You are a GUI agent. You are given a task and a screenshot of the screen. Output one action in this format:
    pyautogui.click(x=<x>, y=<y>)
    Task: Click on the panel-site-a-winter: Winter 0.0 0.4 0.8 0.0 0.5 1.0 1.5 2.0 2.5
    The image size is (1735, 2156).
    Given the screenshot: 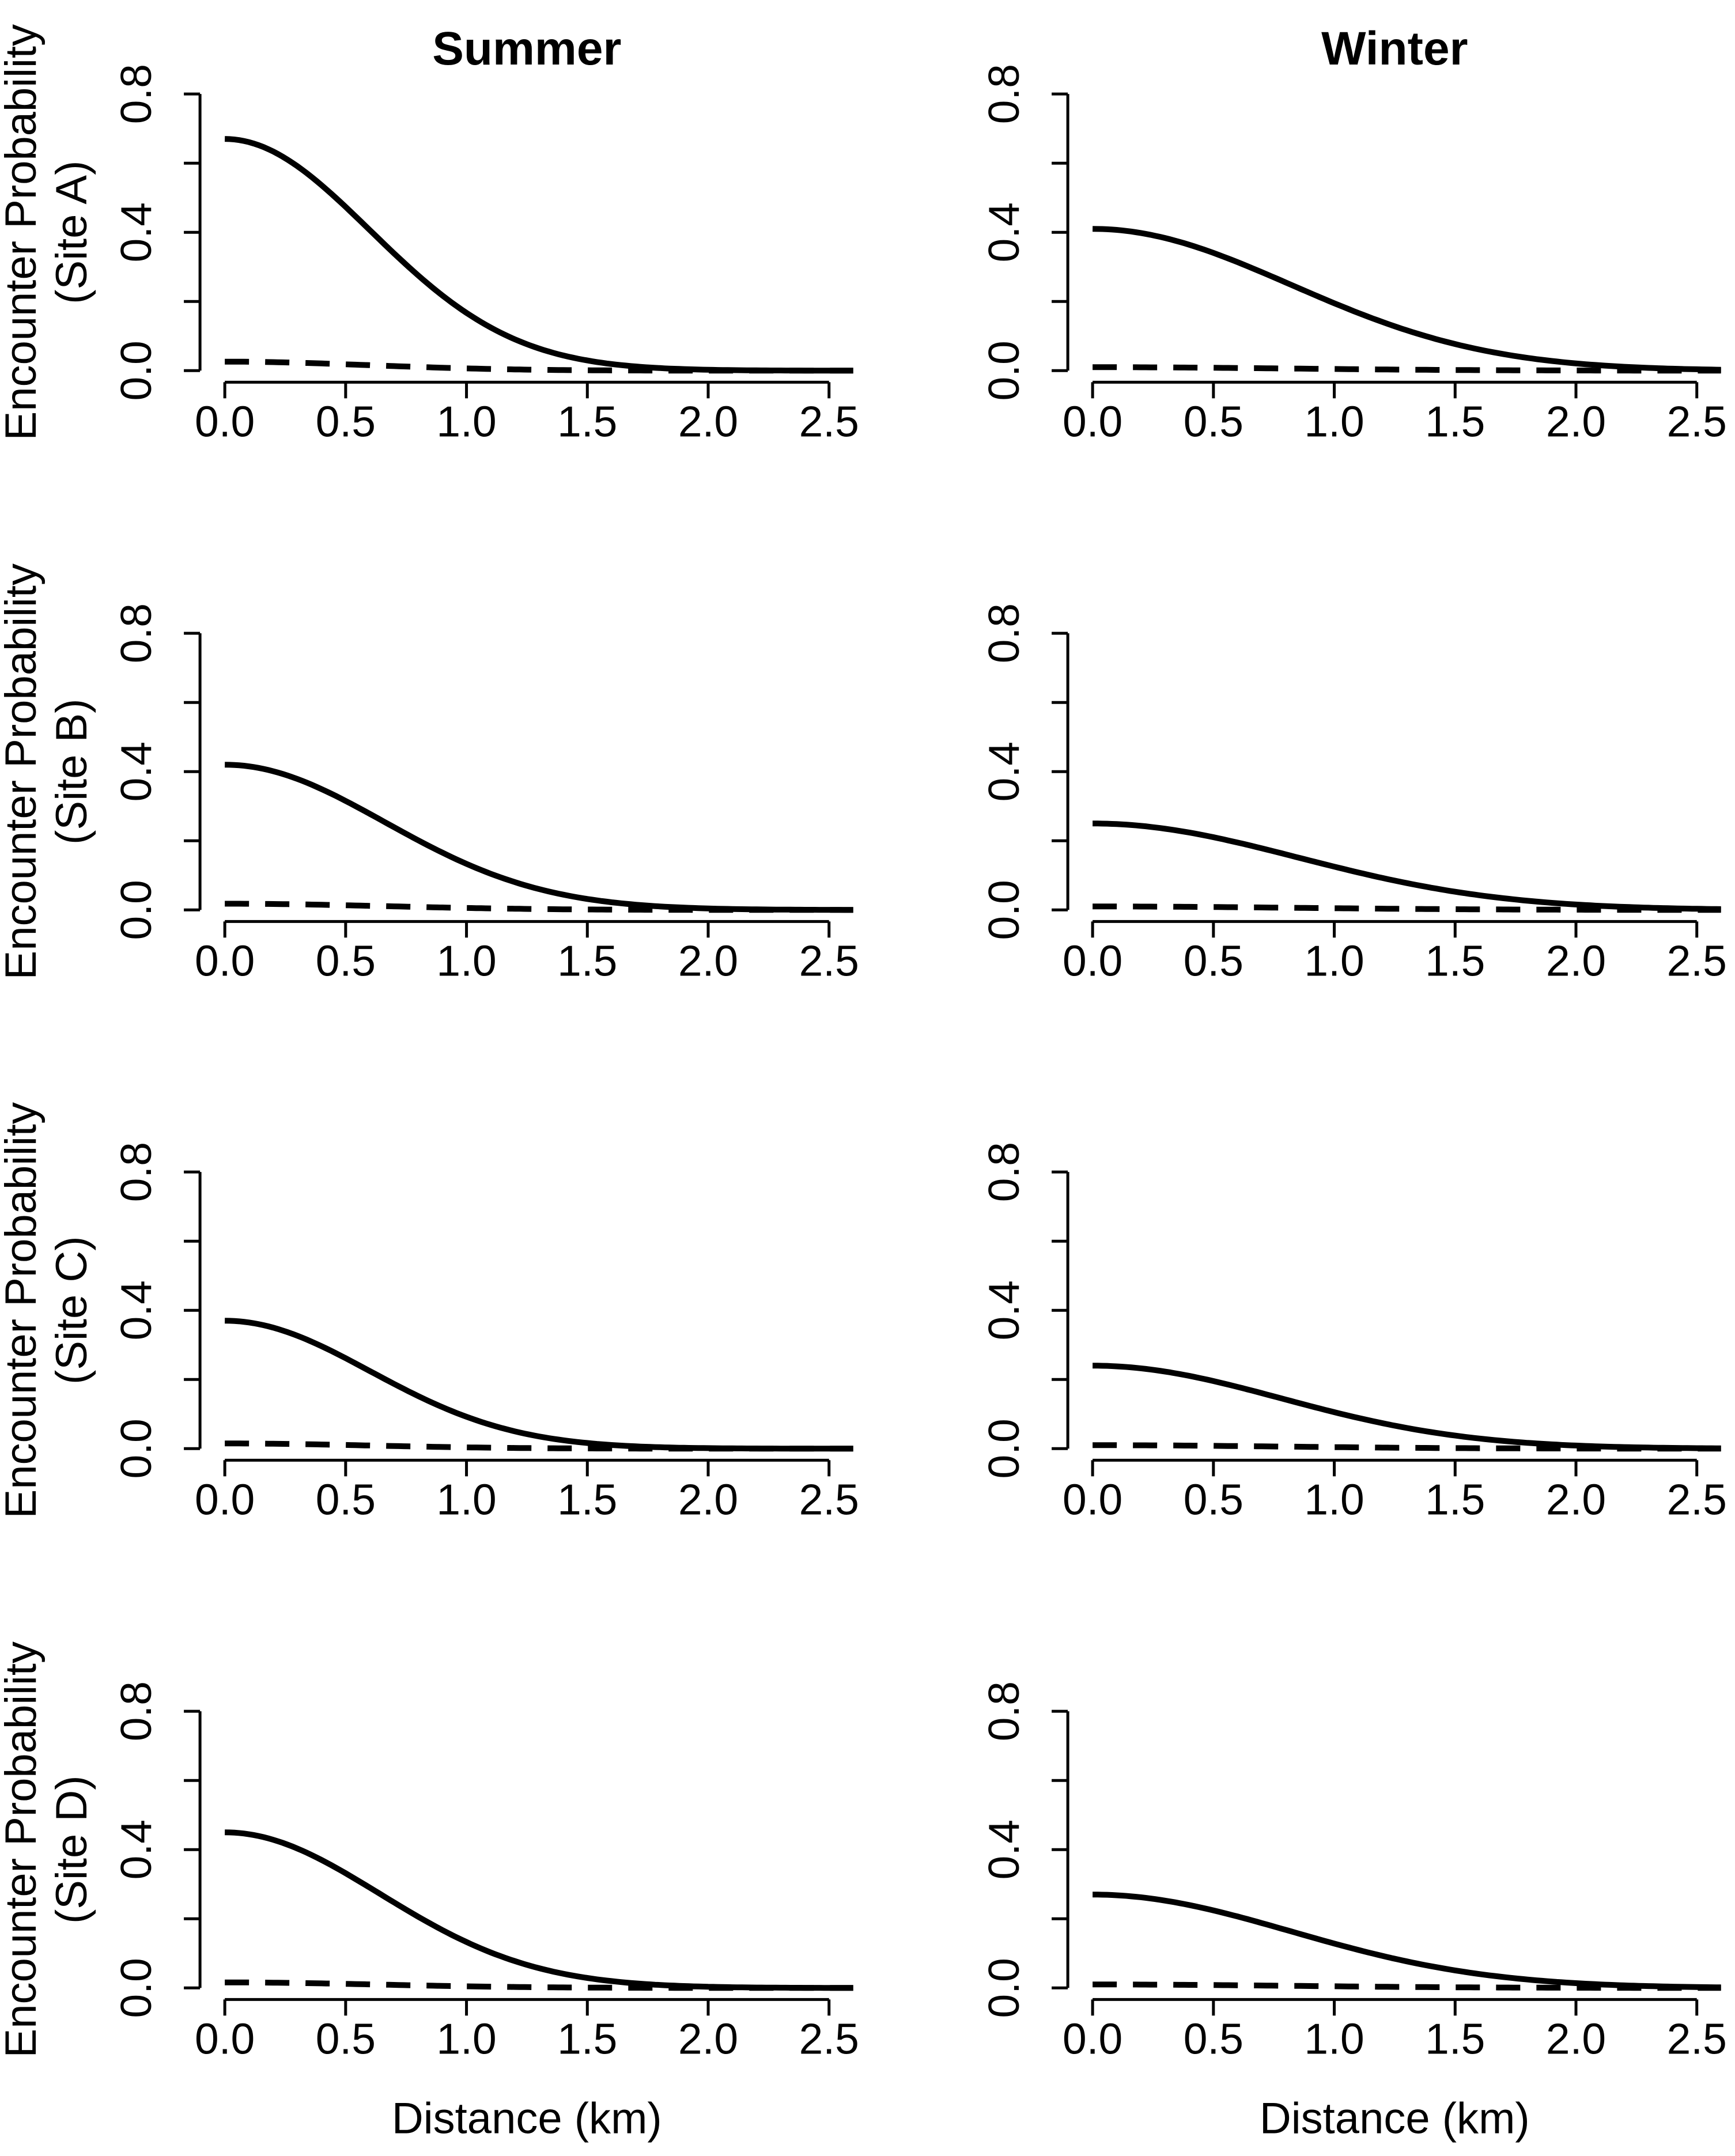 What is the action you would take?
    pyautogui.click(x=1353, y=233)
    